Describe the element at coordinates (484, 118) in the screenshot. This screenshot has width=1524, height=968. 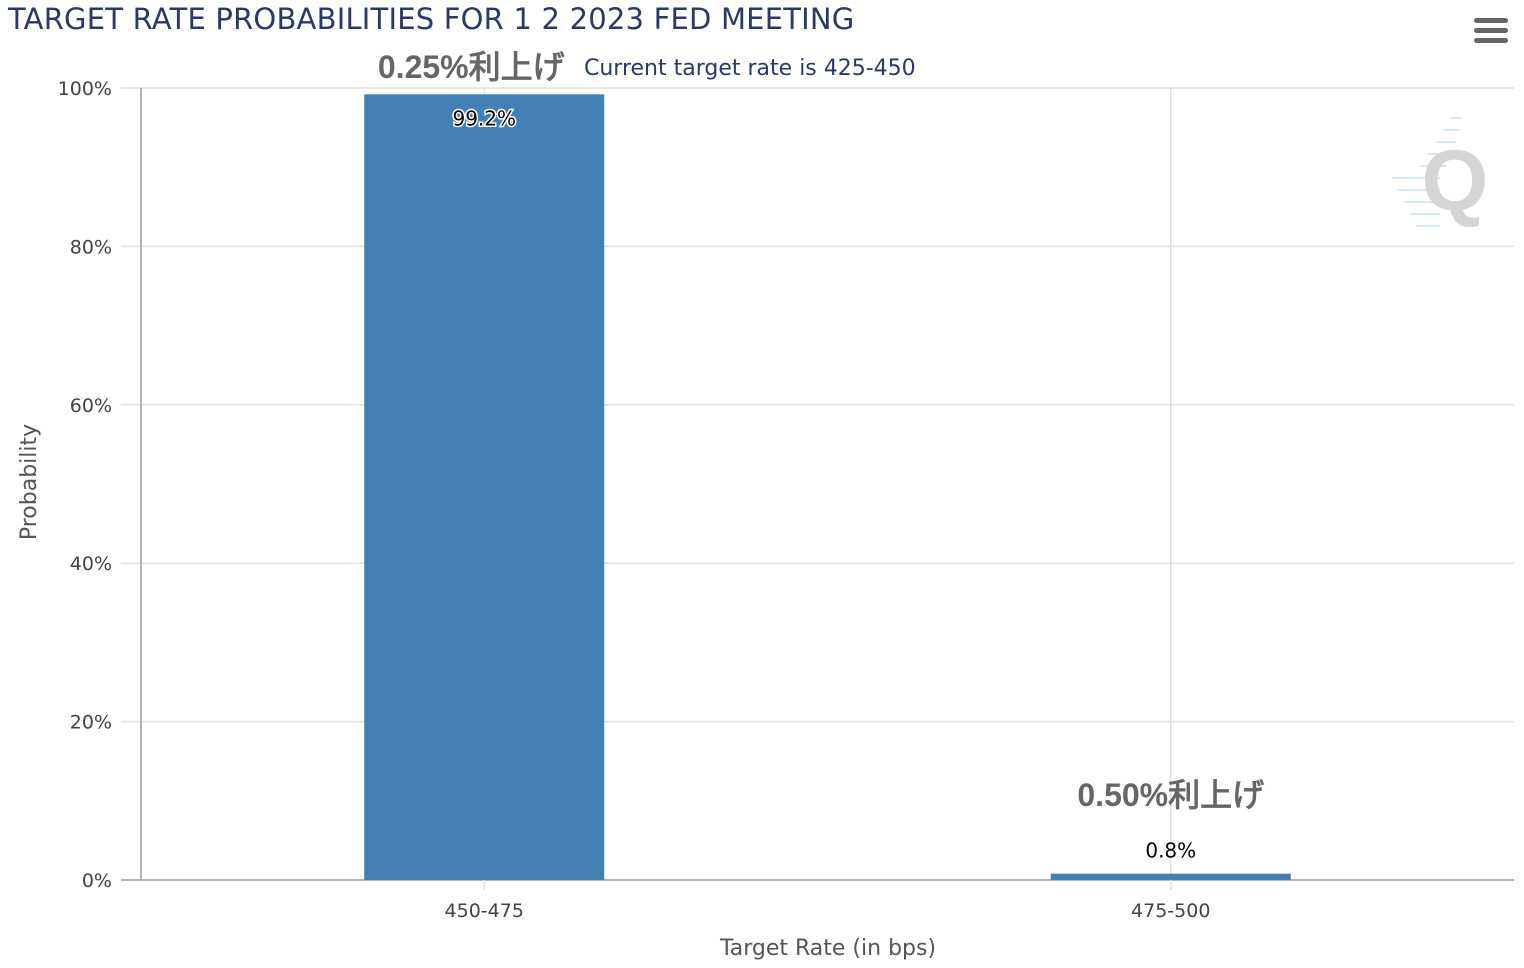
I see `data-label: 99.2%` at that location.